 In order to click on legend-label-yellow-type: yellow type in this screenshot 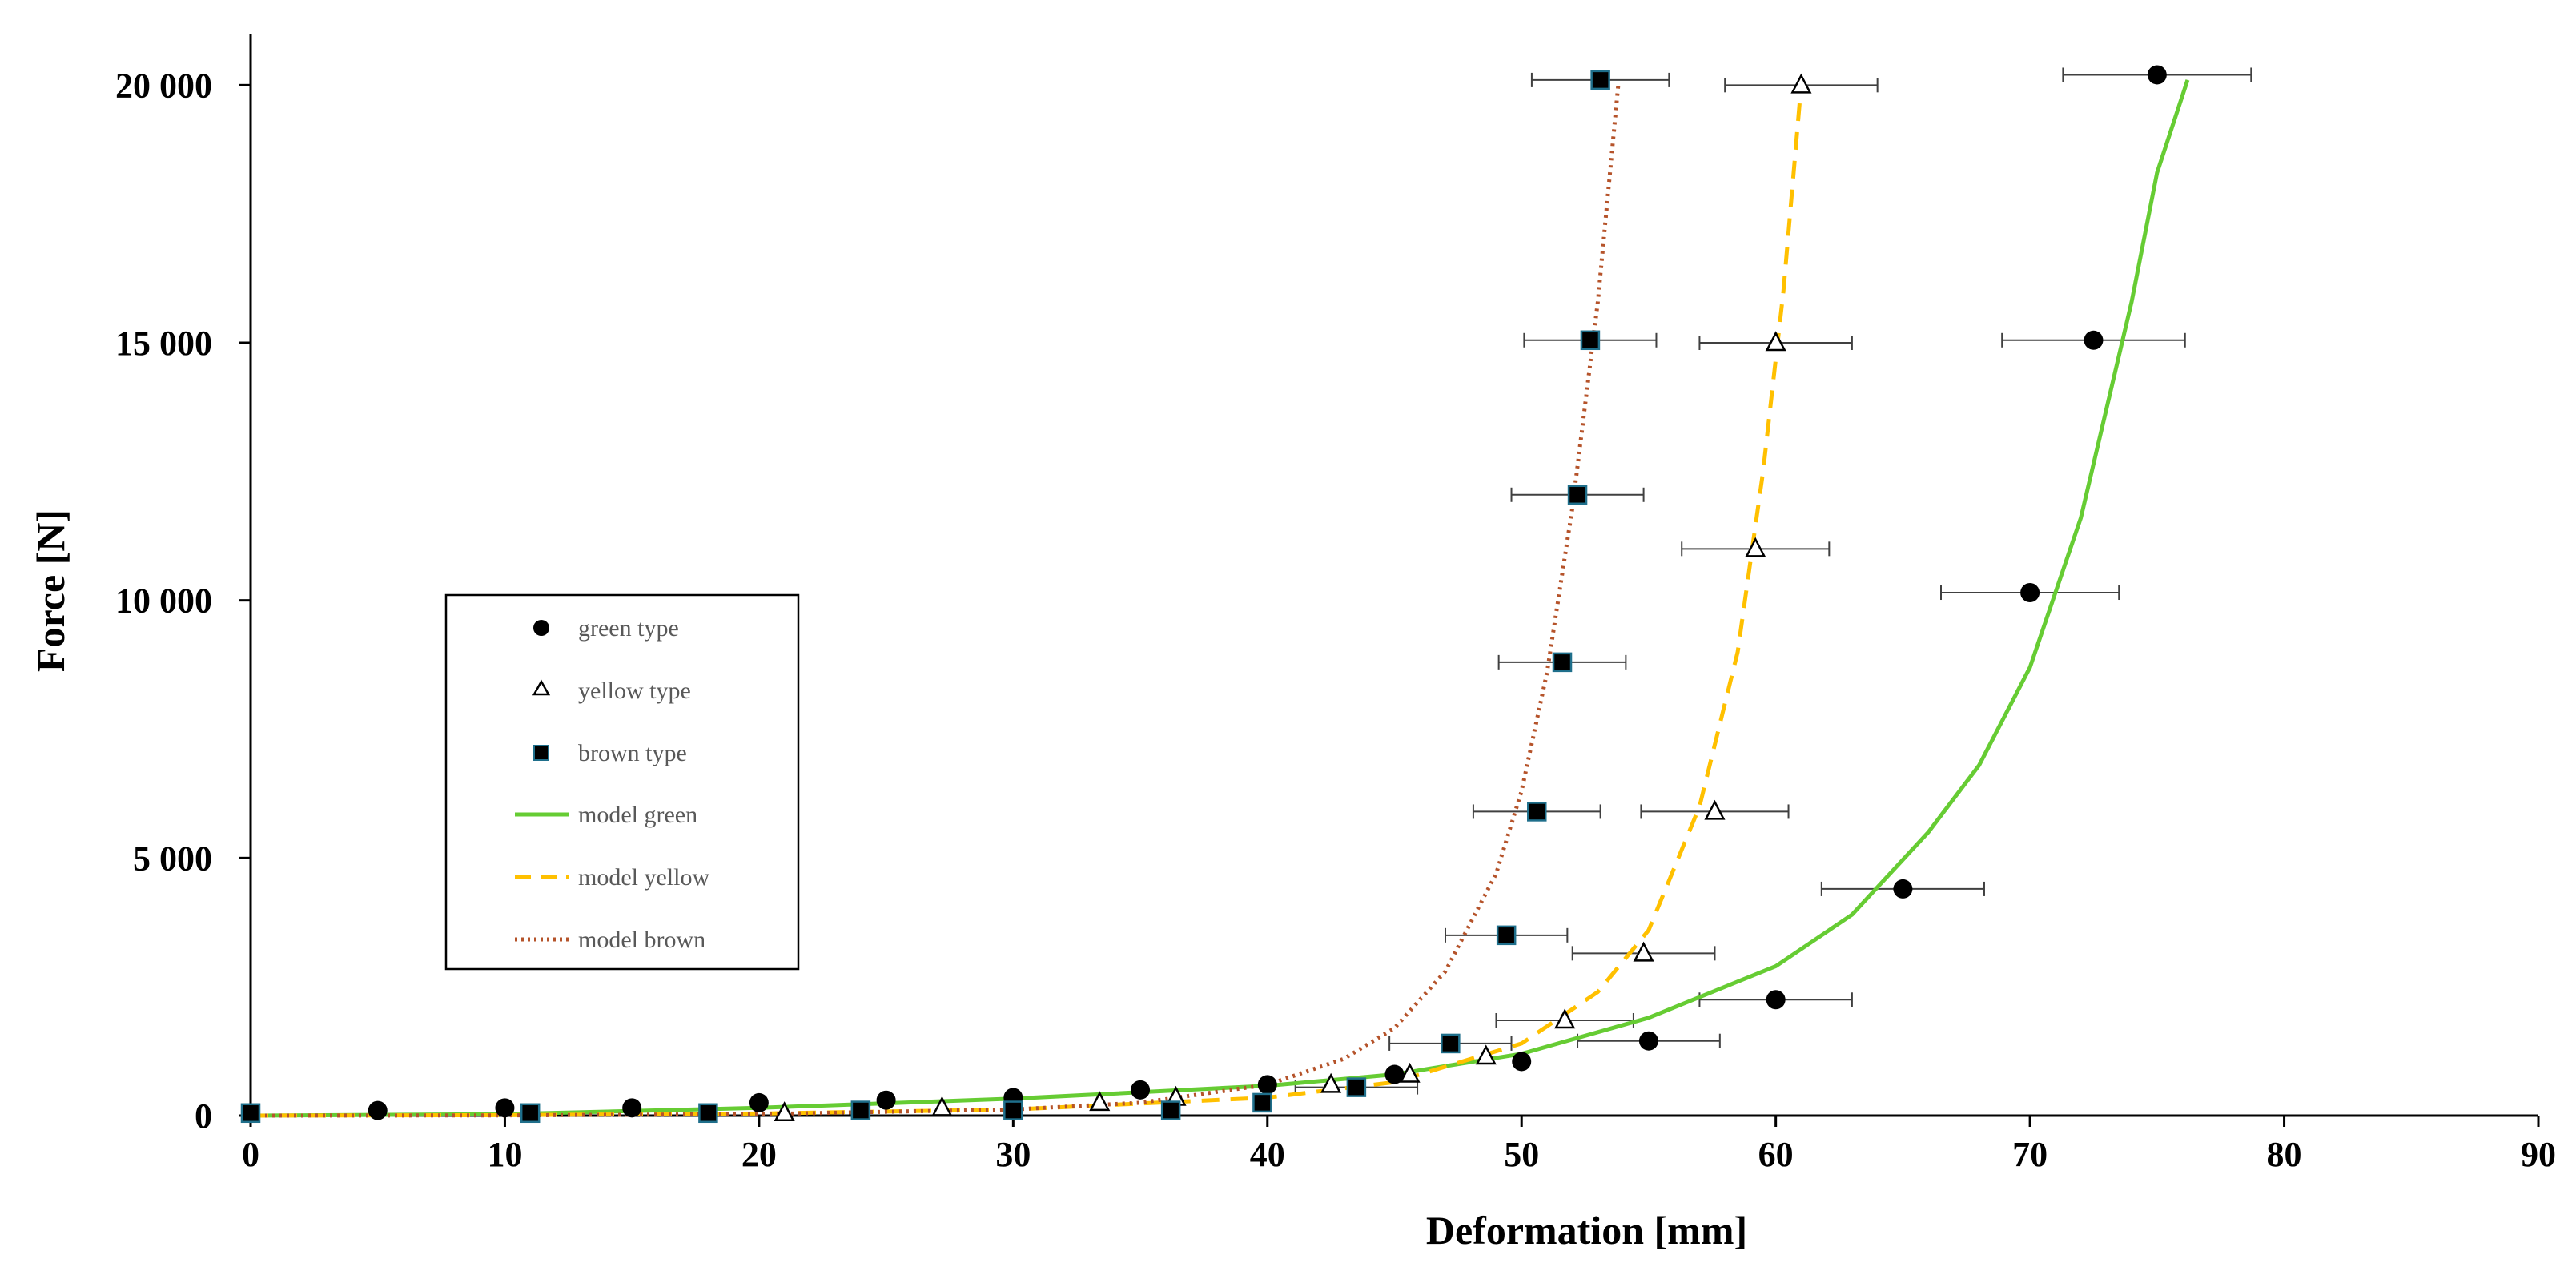, I will do `click(634, 691)`.